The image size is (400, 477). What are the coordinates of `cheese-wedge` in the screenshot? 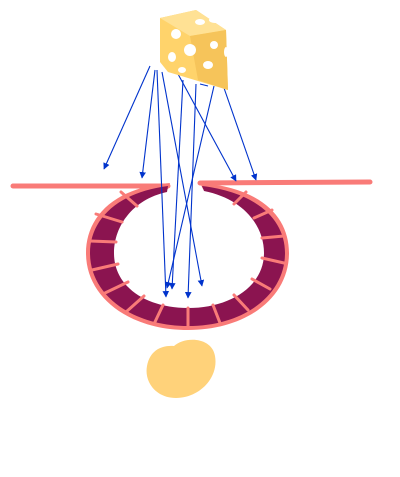 It's located at (194, 50).